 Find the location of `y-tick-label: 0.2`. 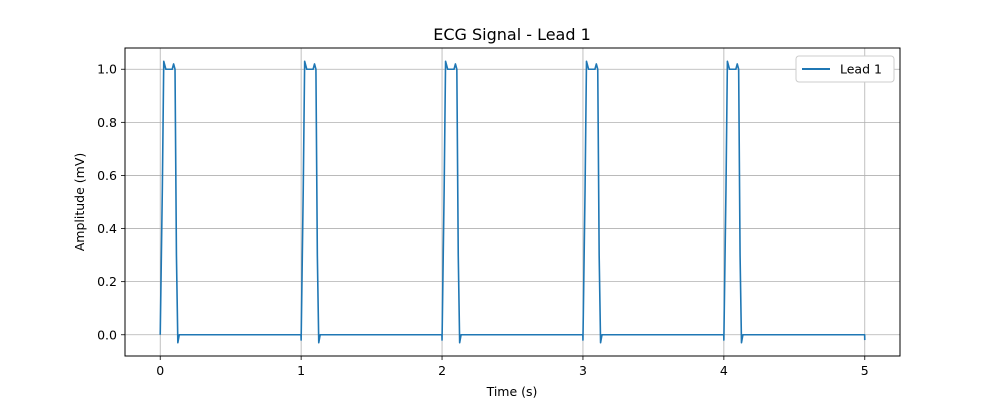

y-tick-label: 0.2 is located at coordinates (107, 281).